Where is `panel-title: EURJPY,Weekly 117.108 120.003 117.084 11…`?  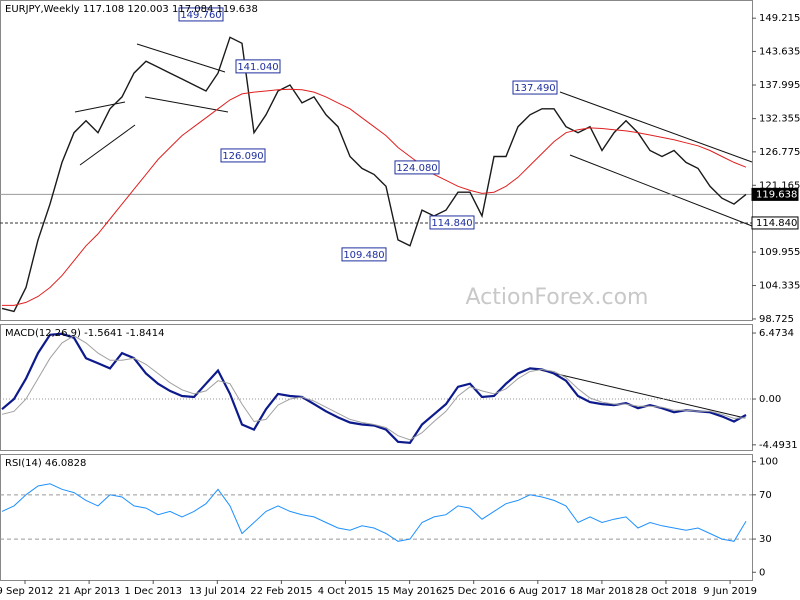 panel-title: EURJPY,Weekly 117.108 120.003 117.084 11… is located at coordinates (131, 9).